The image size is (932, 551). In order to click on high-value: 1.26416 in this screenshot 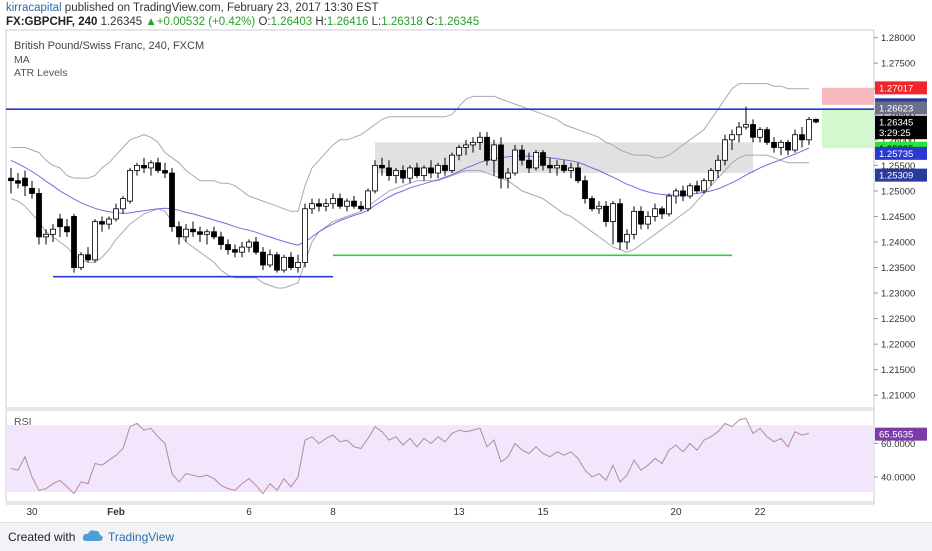, I will do `click(347, 22)`.